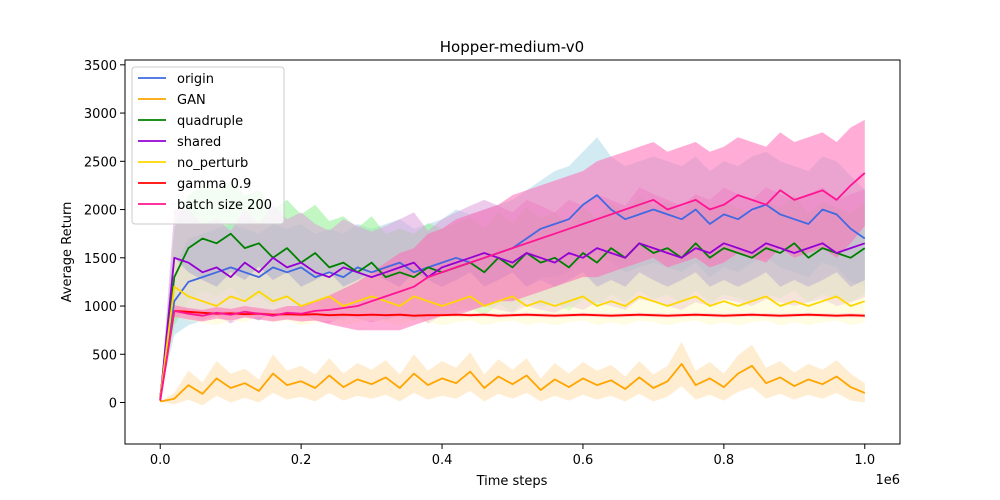 This screenshot has height=500, width=1000. I want to click on legend-label: gamma 0.9, so click(214, 184).